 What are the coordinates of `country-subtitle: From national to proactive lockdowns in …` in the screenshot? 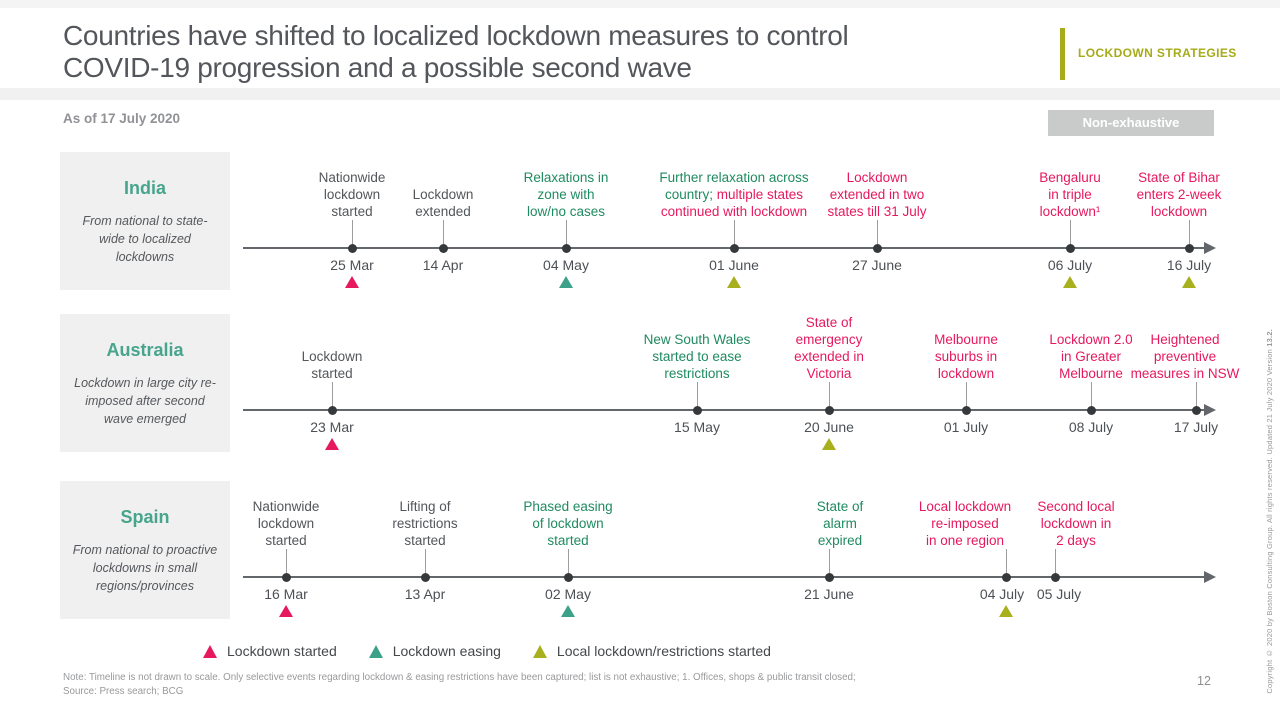 It's located at (145, 568).